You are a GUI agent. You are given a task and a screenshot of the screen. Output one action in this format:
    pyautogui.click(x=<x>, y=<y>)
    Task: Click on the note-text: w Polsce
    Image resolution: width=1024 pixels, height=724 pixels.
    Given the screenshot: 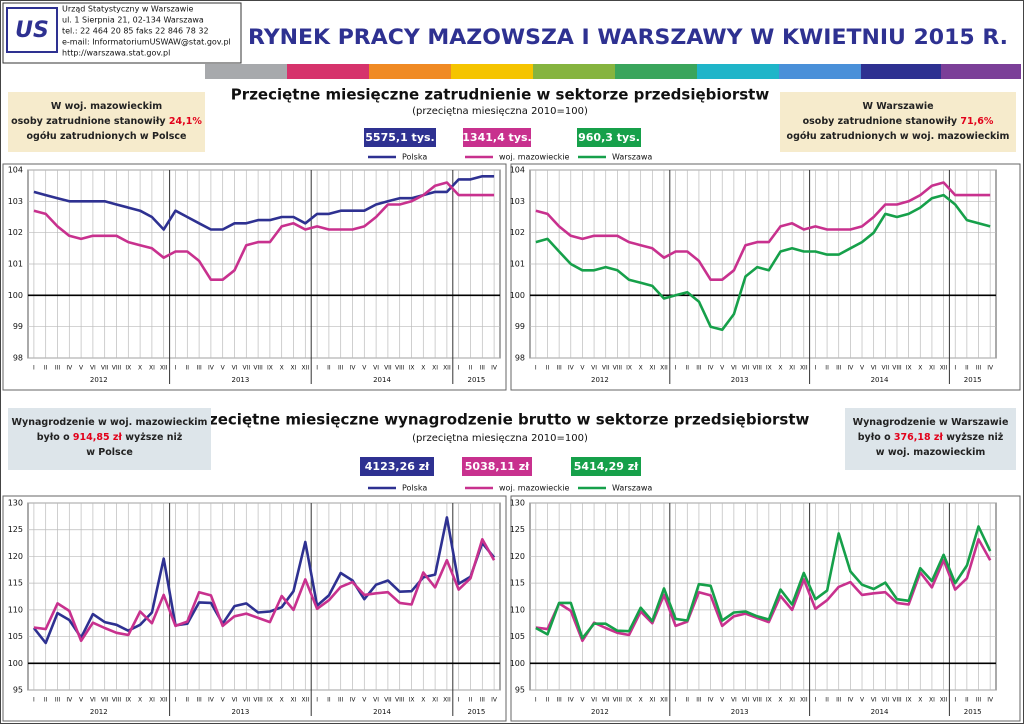 What is the action you would take?
    pyautogui.click(x=109, y=452)
    